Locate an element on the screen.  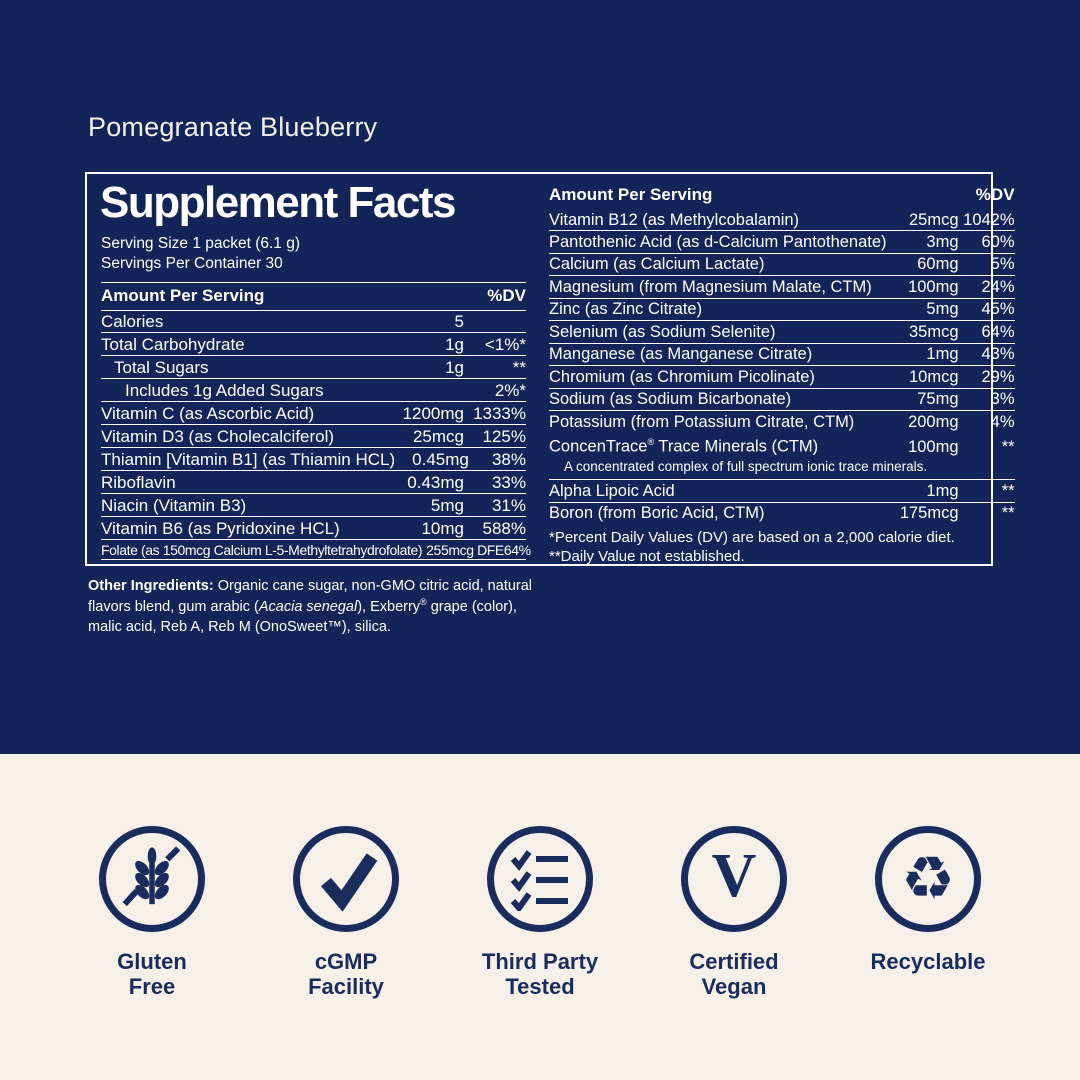
nutrient-name: Magnesium (from Magnesium Malate, CTM) is located at coordinates (710, 286).